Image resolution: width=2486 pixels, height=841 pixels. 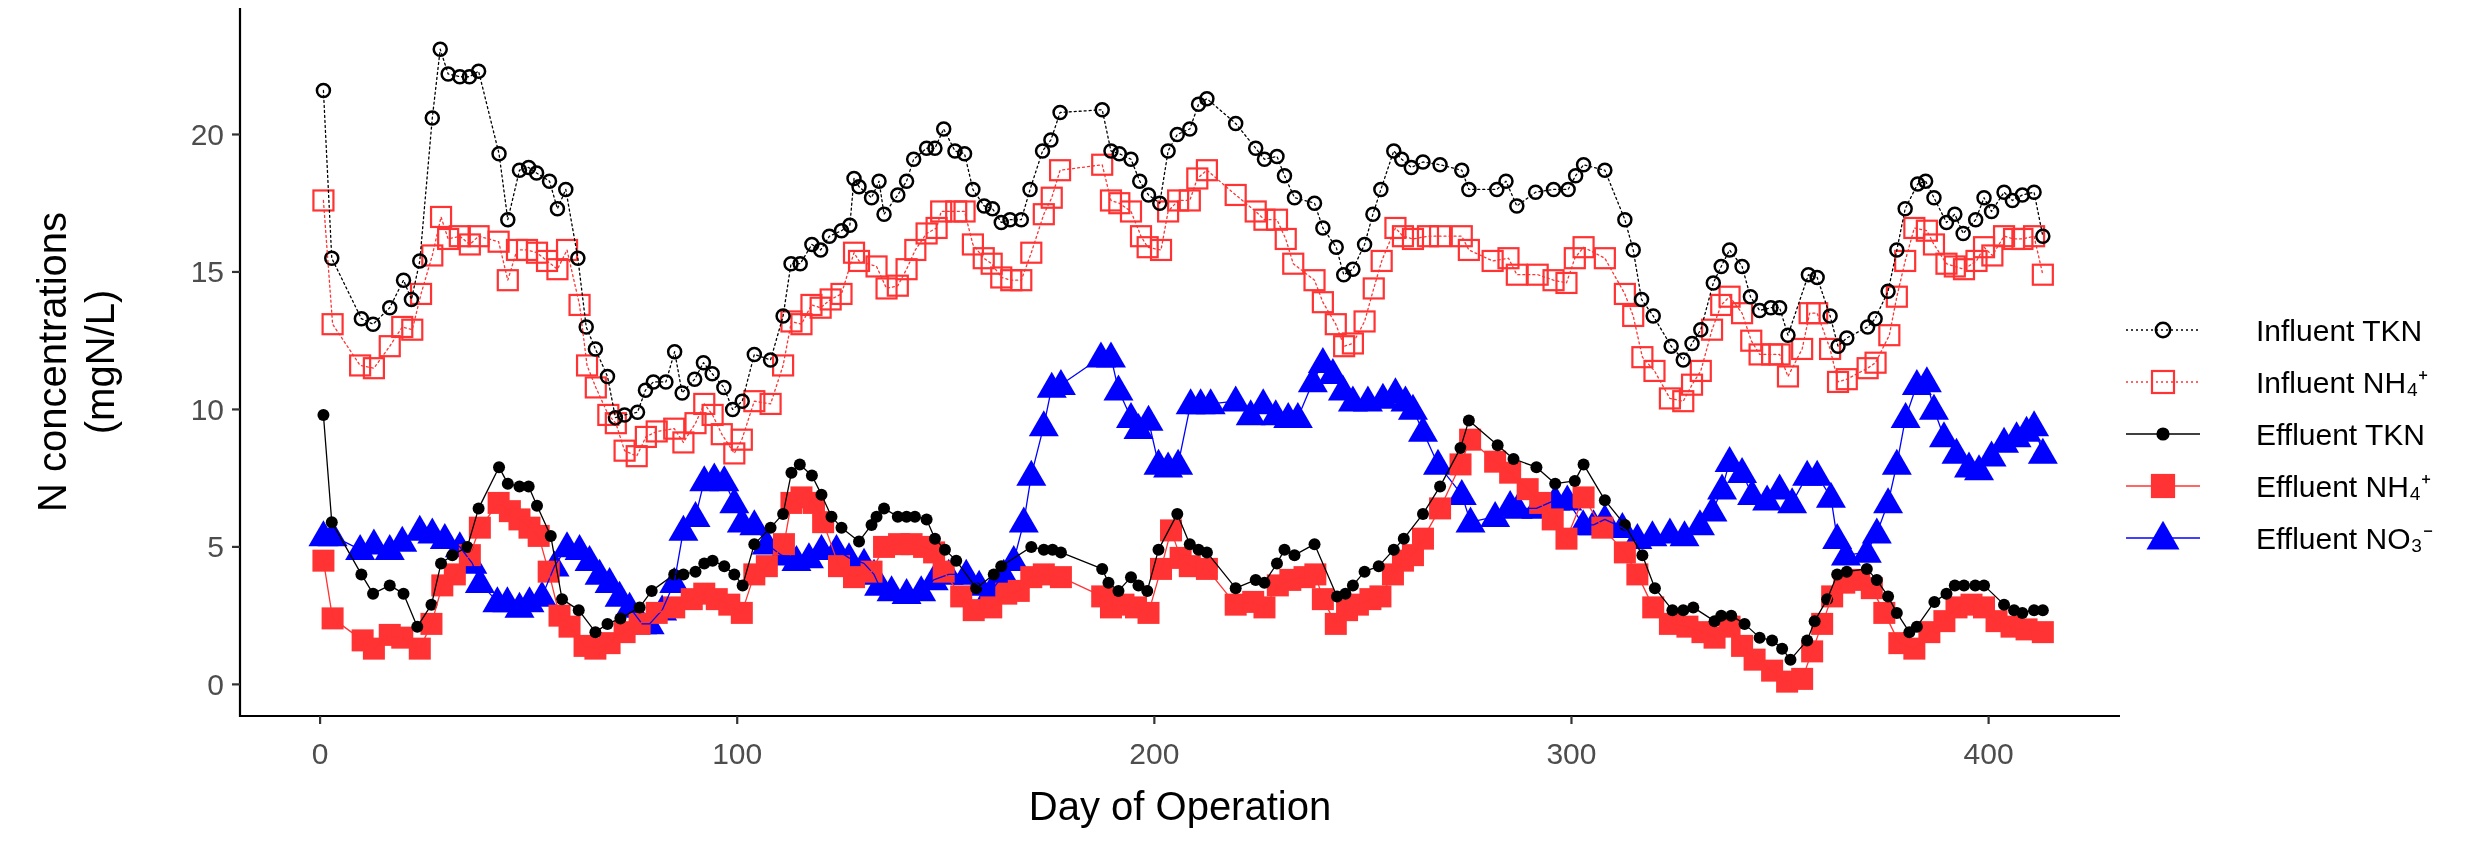 I want to click on legend-label: Effluent TKN, so click(x=2340, y=434).